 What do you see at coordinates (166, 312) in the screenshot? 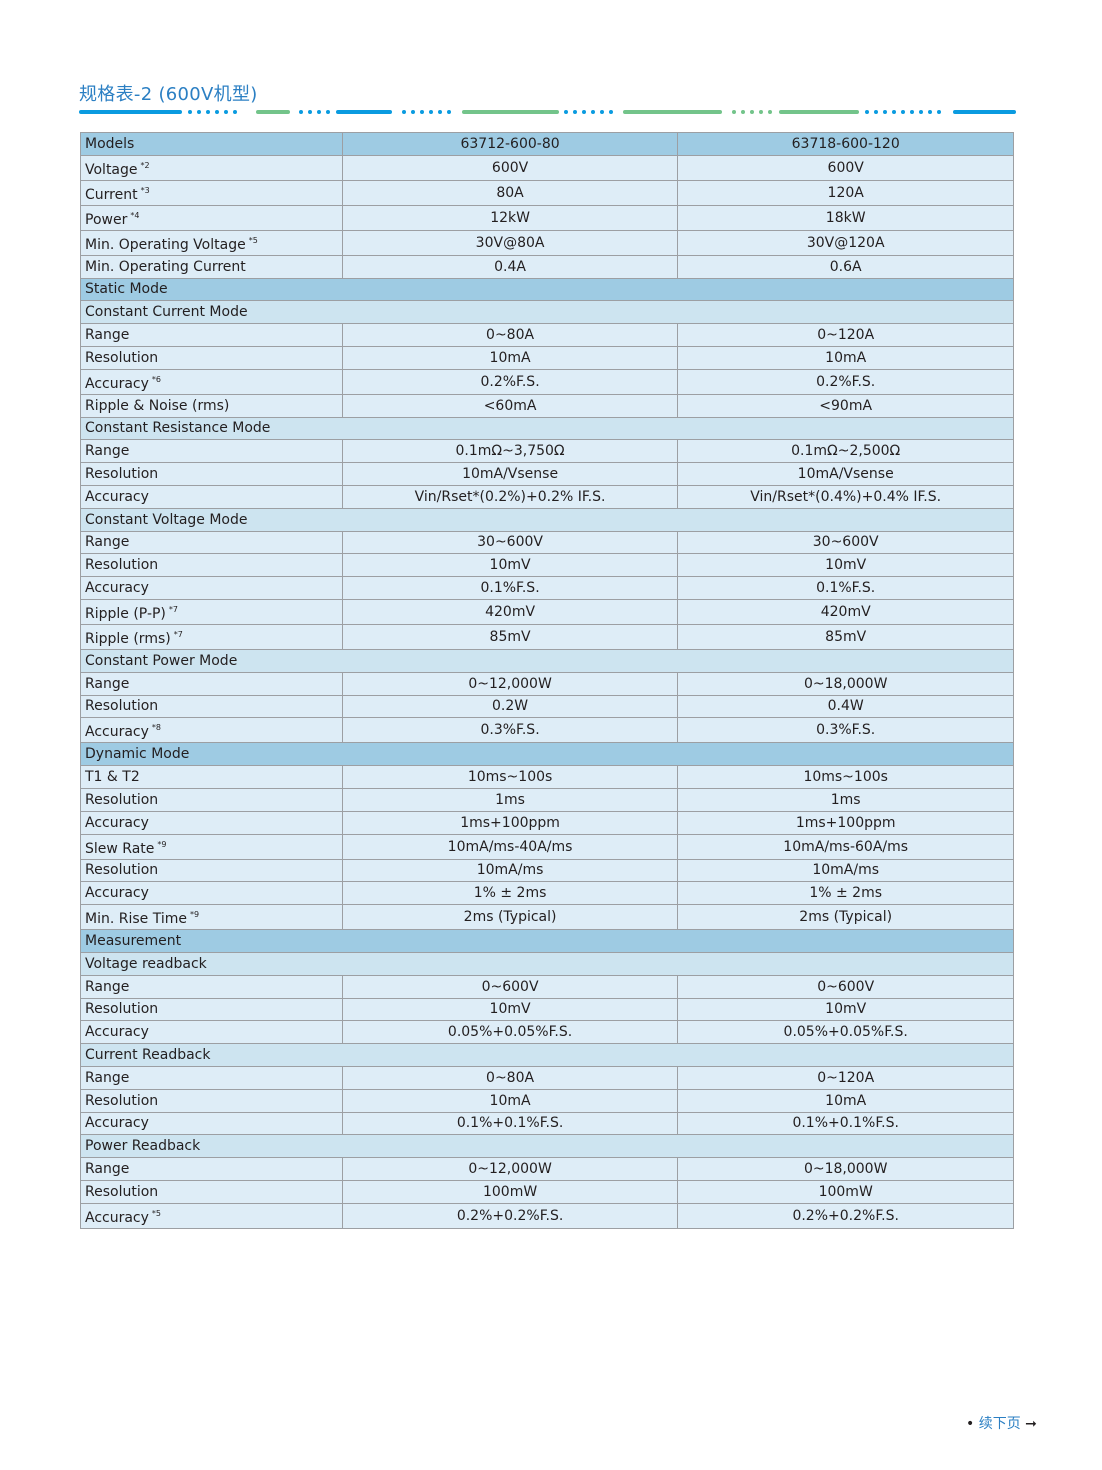
I see `row-label-text: Constant Current Mode` at bounding box center [166, 312].